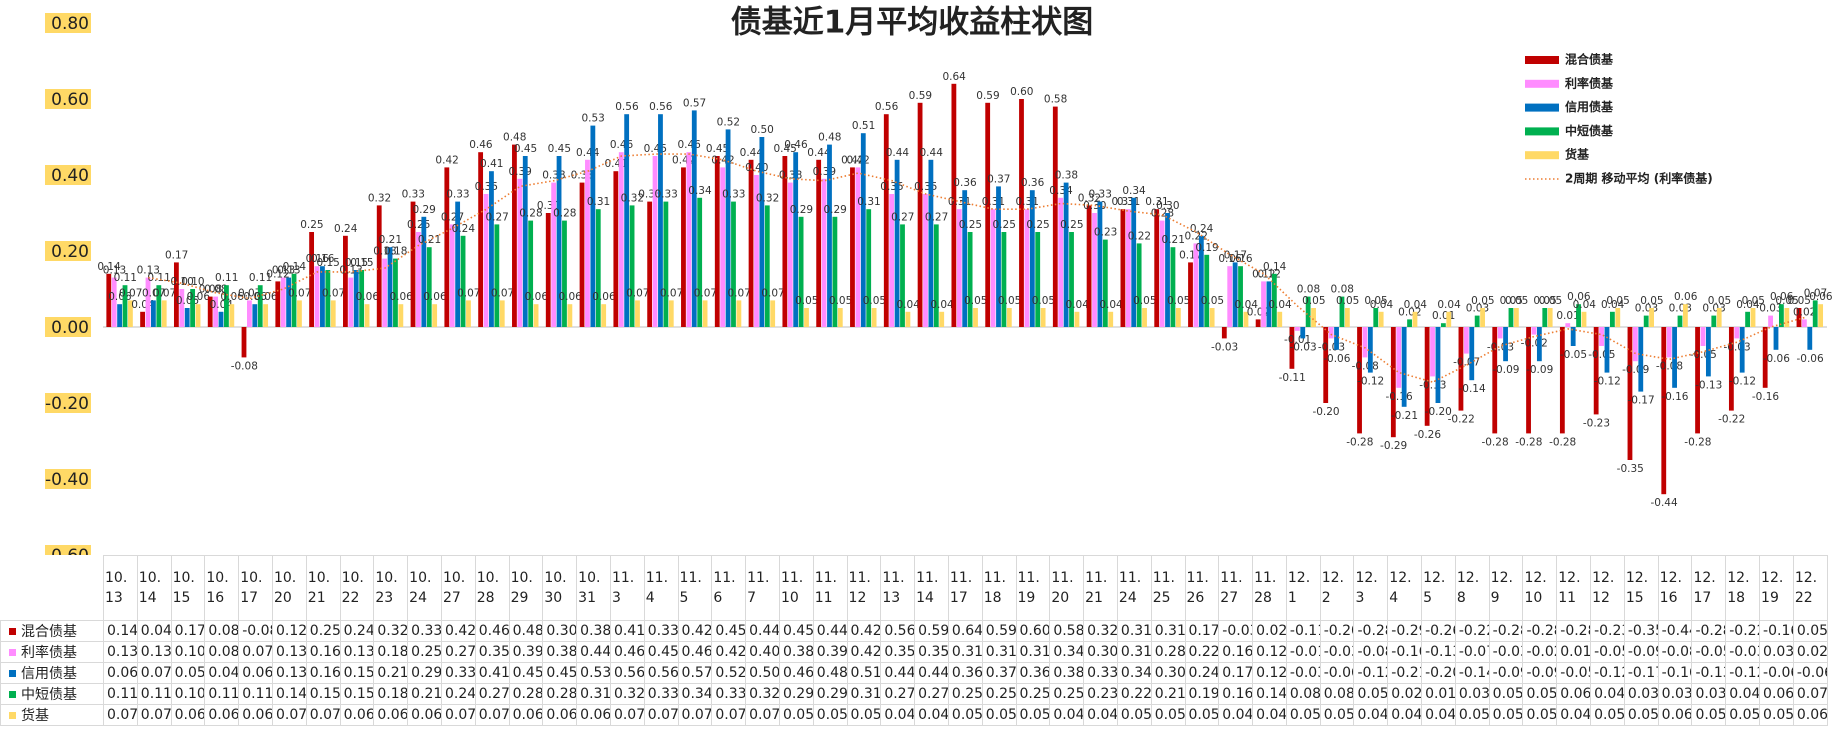  Describe the element at coordinates (898, 631) in the screenshot. I see `table-value: 0.56` at that location.